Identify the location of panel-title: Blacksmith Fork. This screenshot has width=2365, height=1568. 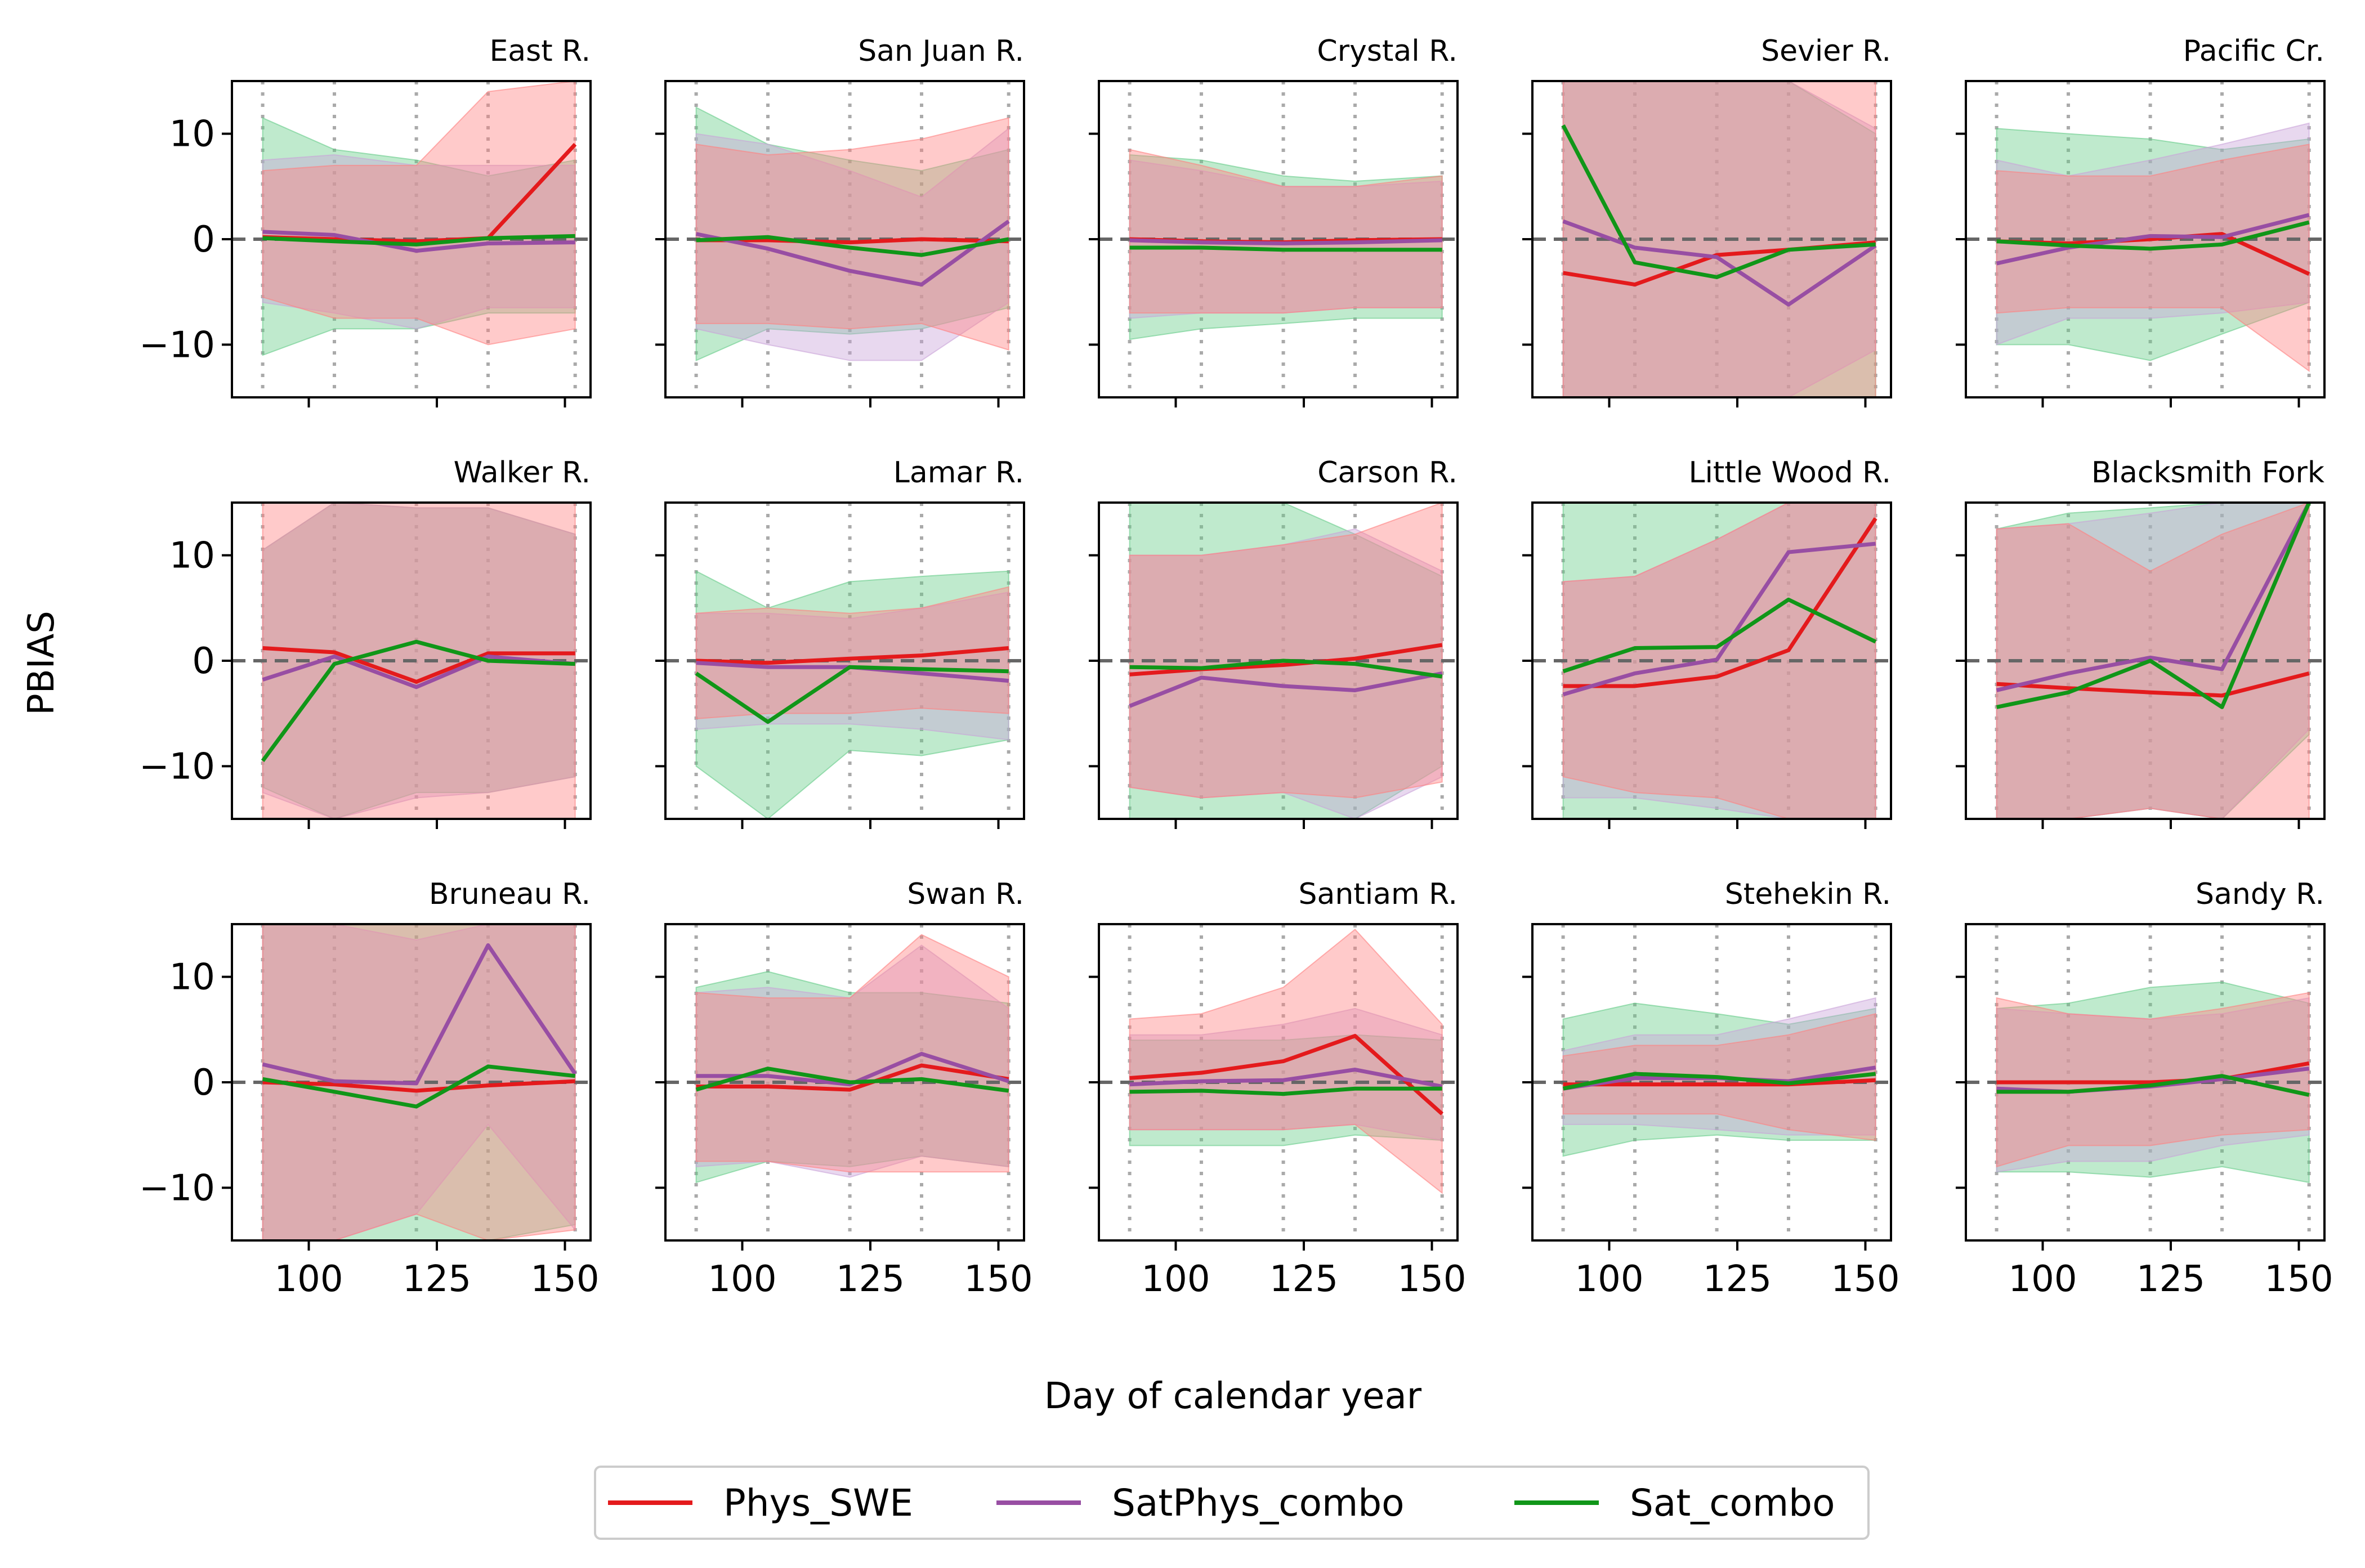
(2207, 473).